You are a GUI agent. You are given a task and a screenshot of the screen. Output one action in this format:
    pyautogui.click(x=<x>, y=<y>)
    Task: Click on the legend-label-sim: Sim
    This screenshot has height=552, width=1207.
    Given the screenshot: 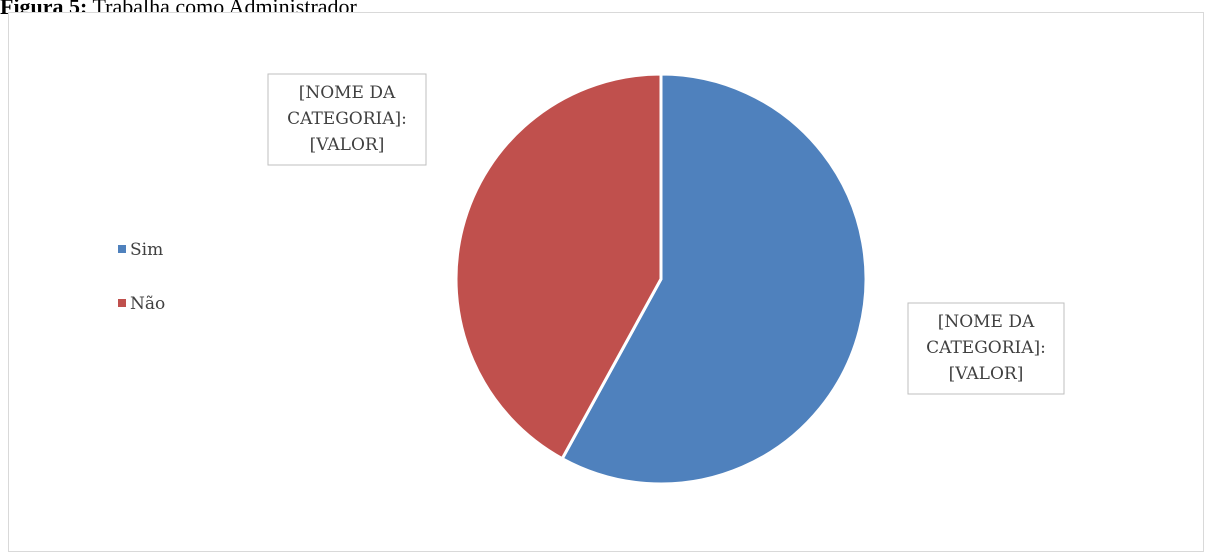 What is the action you would take?
    pyautogui.click(x=146, y=250)
    